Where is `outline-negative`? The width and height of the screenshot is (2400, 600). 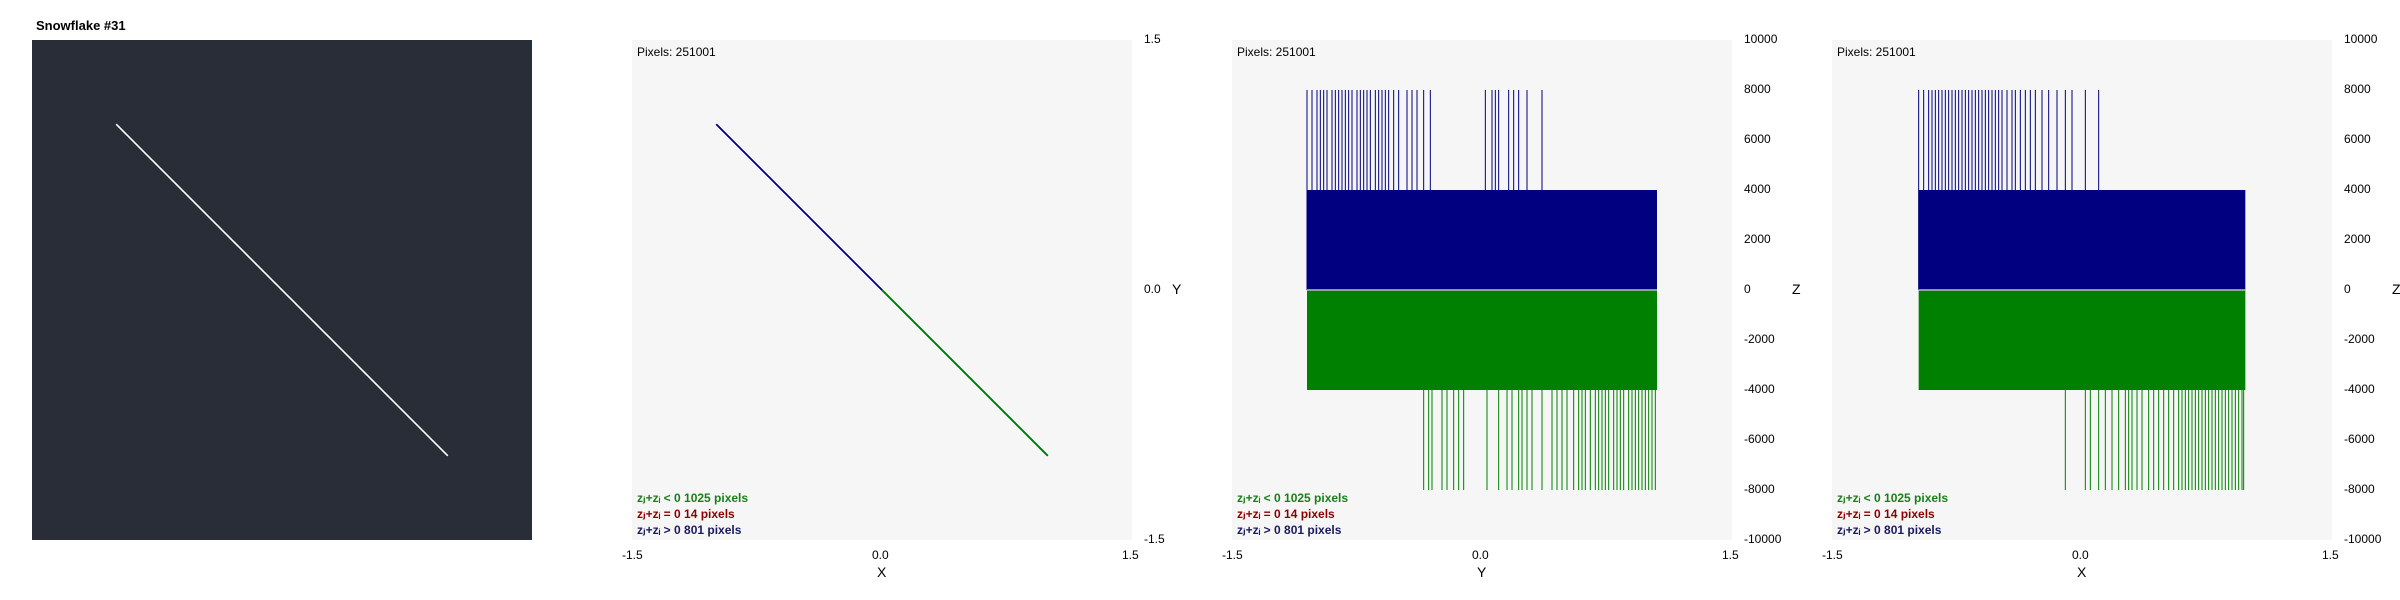 outline-negative is located at coordinates (965, 373).